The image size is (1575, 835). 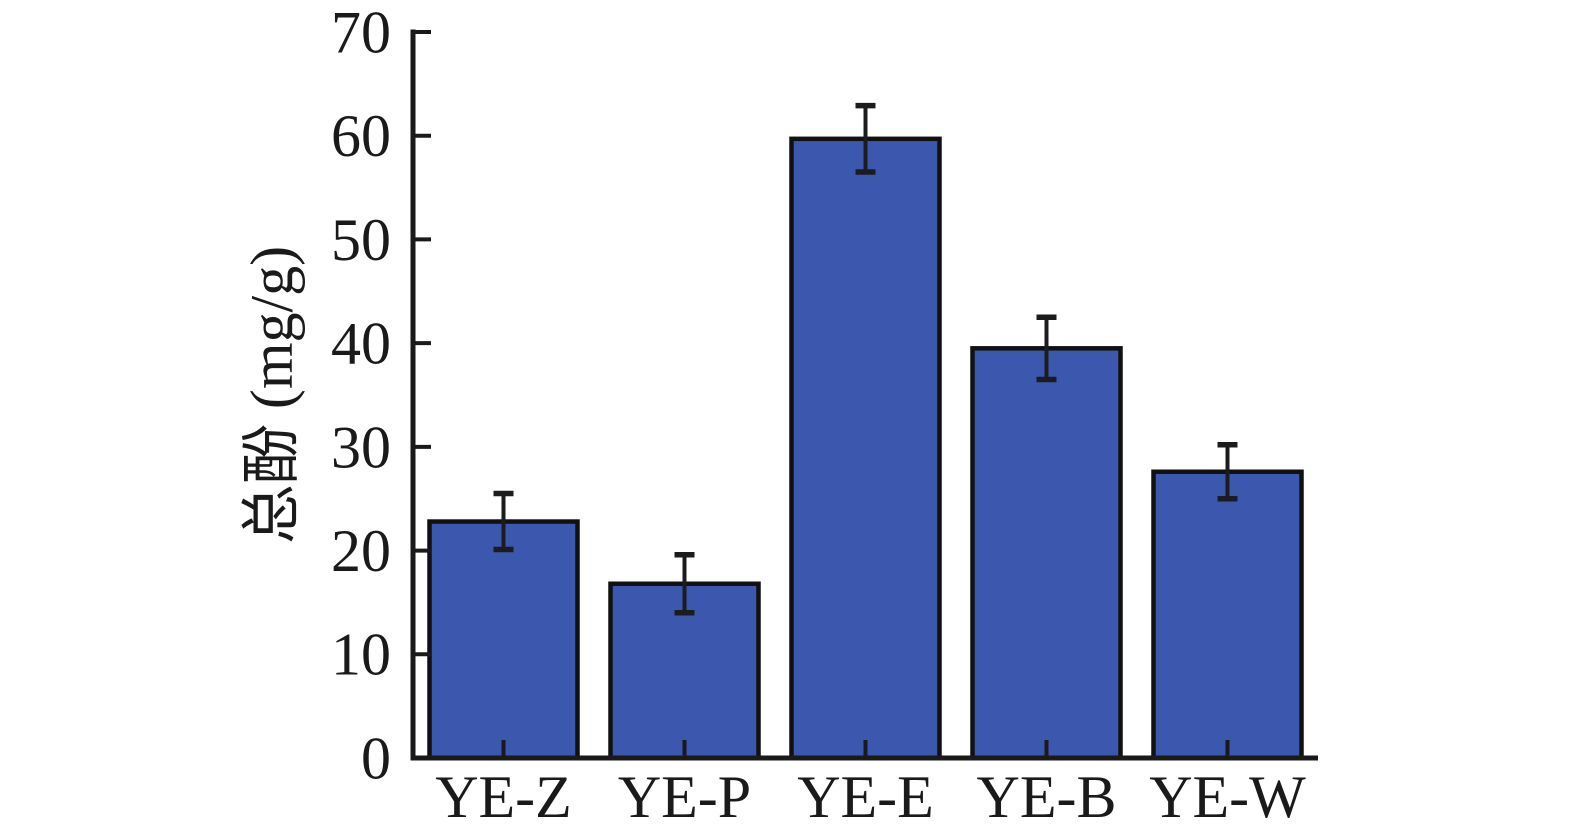 I want to click on y-tick-label-50: 50, so click(x=361, y=240).